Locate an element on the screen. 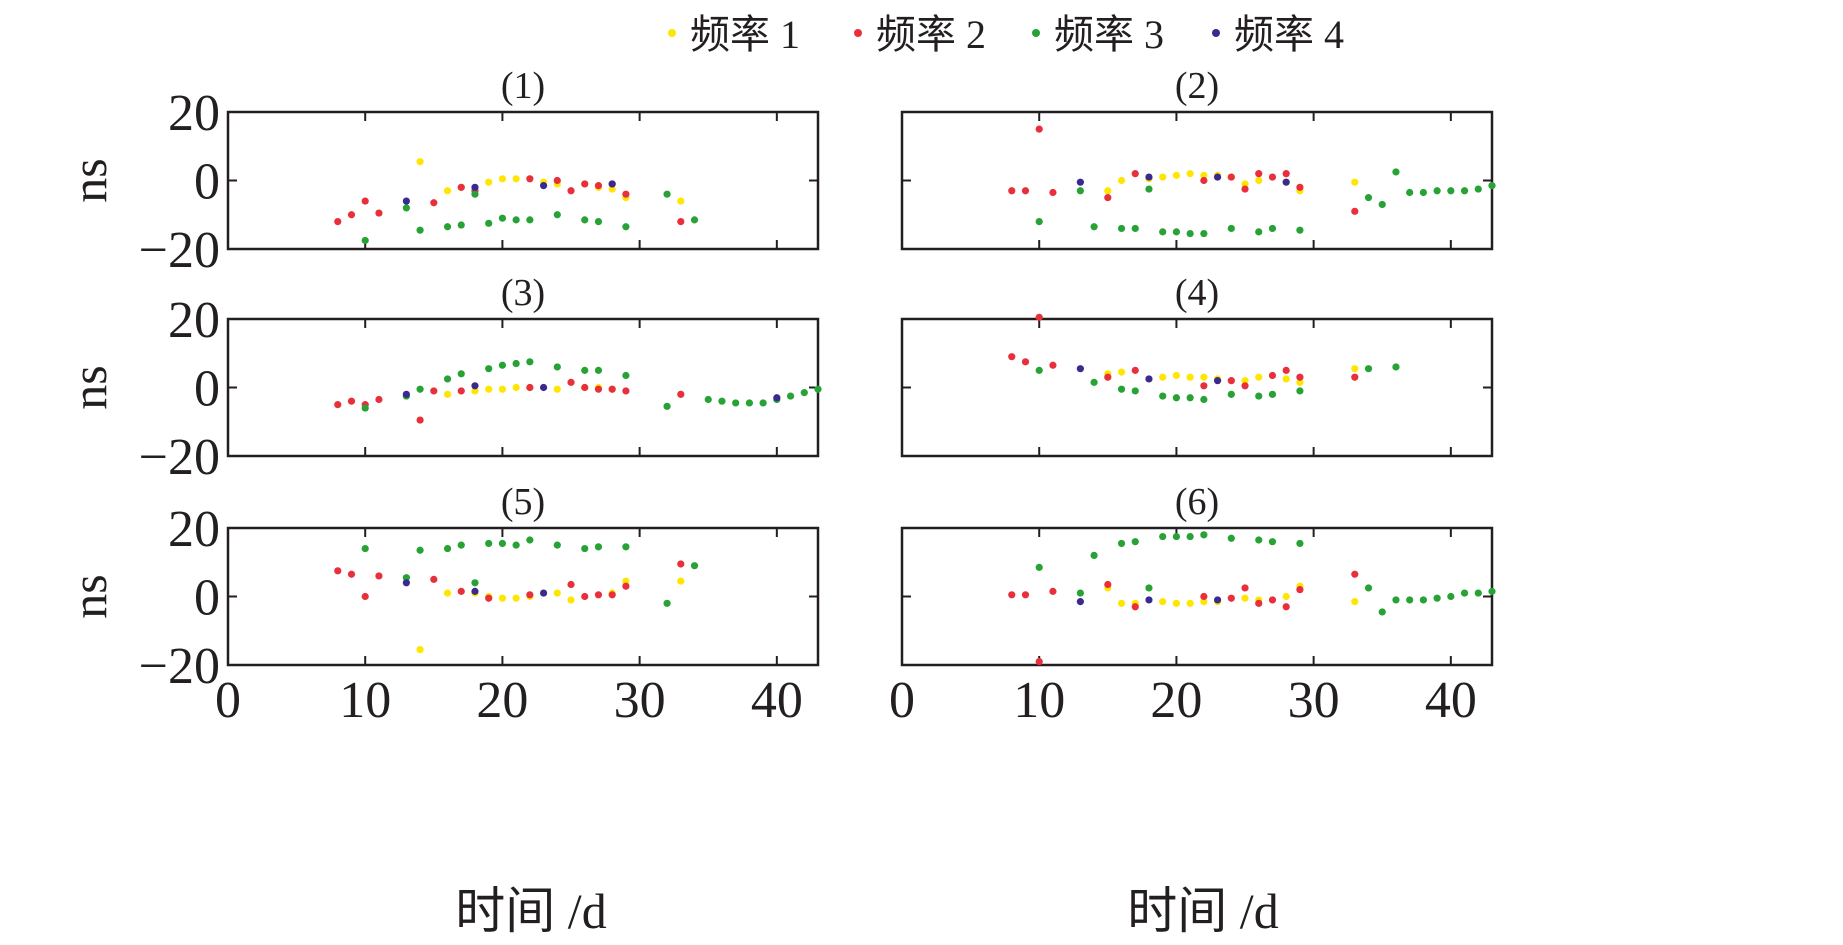  legend-label: 频率 3 is located at coordinates (1109, 34).